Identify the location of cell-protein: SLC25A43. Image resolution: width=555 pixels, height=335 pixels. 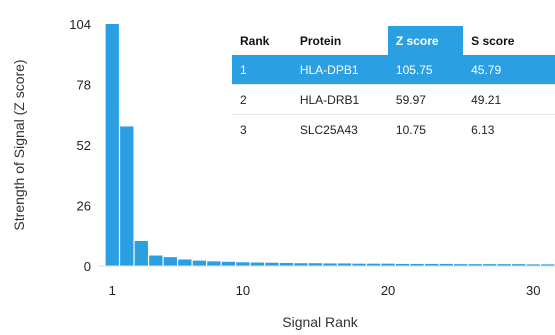
(339, 129).